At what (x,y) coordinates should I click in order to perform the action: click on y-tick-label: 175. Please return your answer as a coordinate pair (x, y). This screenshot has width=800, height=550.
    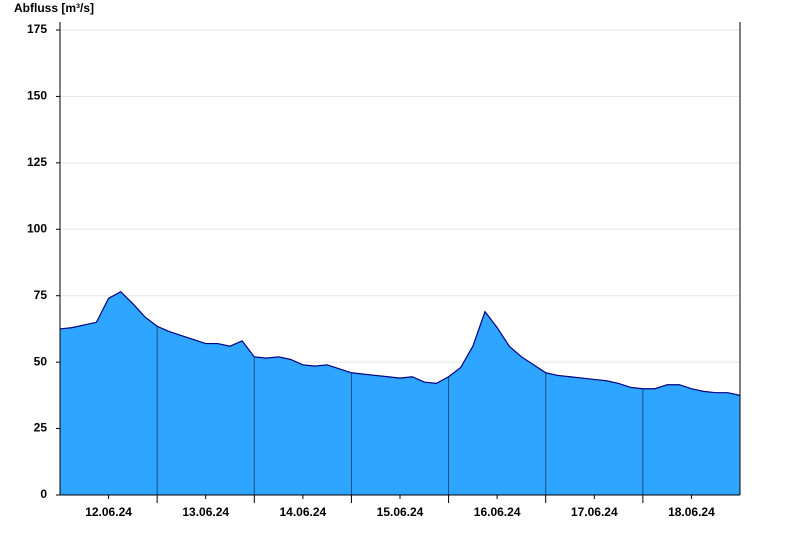
    Looking at the image, I should click on (37, 29).